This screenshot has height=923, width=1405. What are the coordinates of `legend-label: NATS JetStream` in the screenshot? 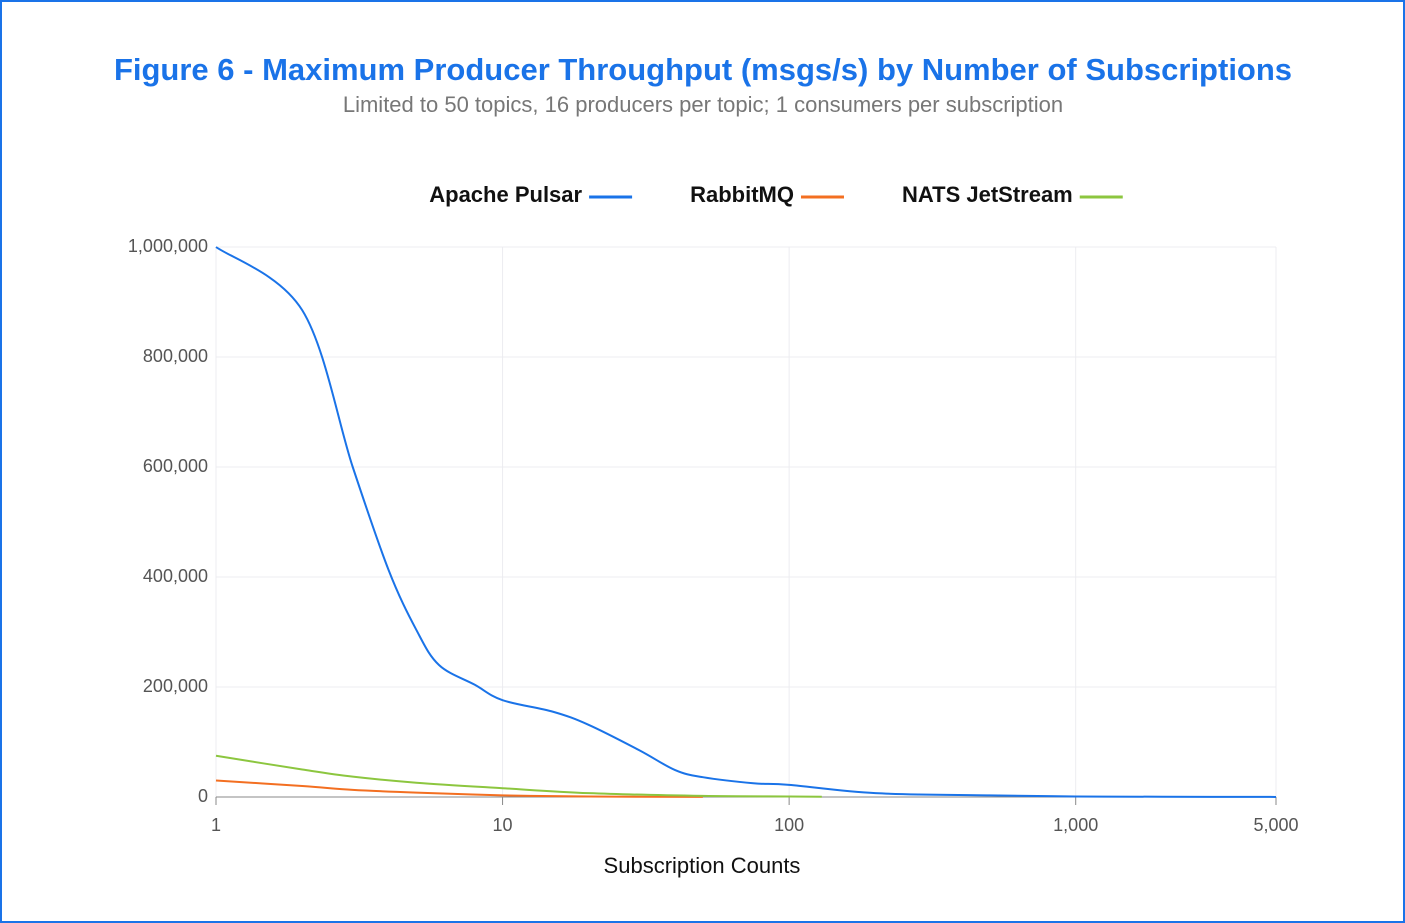 It's located at (987, 194).